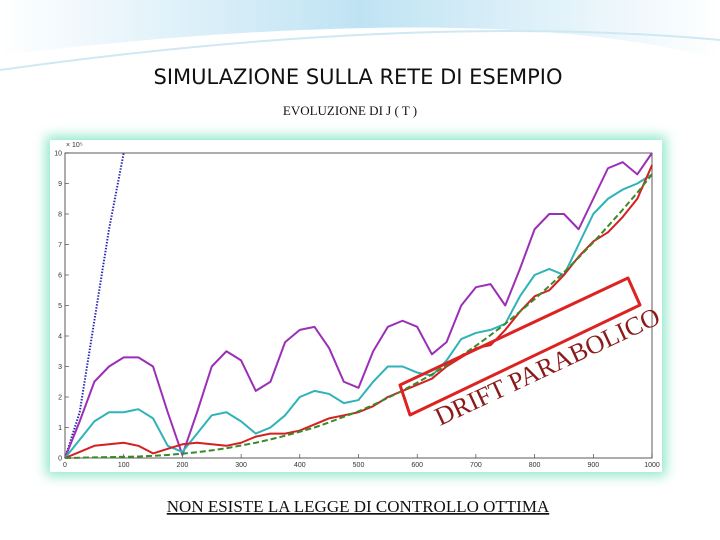 The image size is (720, 540). Describe the element at coordinates (652, 465) in the screenshot. I see `x-tick-label: 1000` at that location.